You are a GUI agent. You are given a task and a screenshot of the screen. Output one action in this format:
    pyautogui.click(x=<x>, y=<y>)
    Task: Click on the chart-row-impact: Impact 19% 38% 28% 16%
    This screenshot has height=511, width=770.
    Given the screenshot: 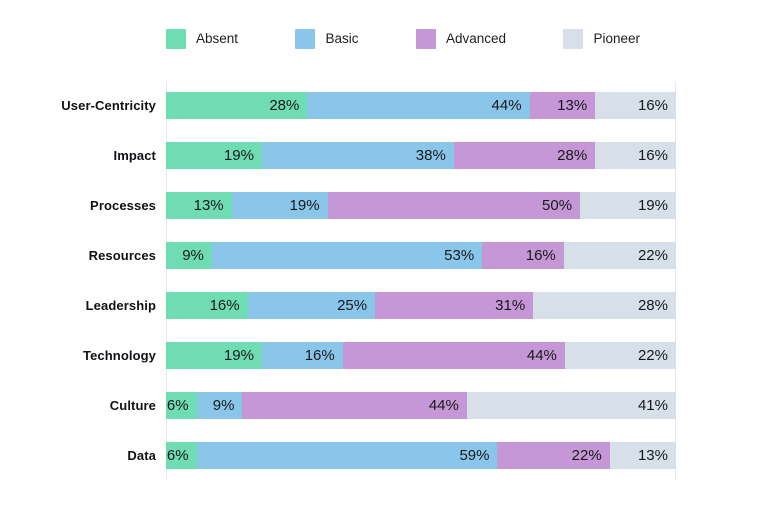 What is the action you would take?
    pyautogui.click(x=394, y=157)
    